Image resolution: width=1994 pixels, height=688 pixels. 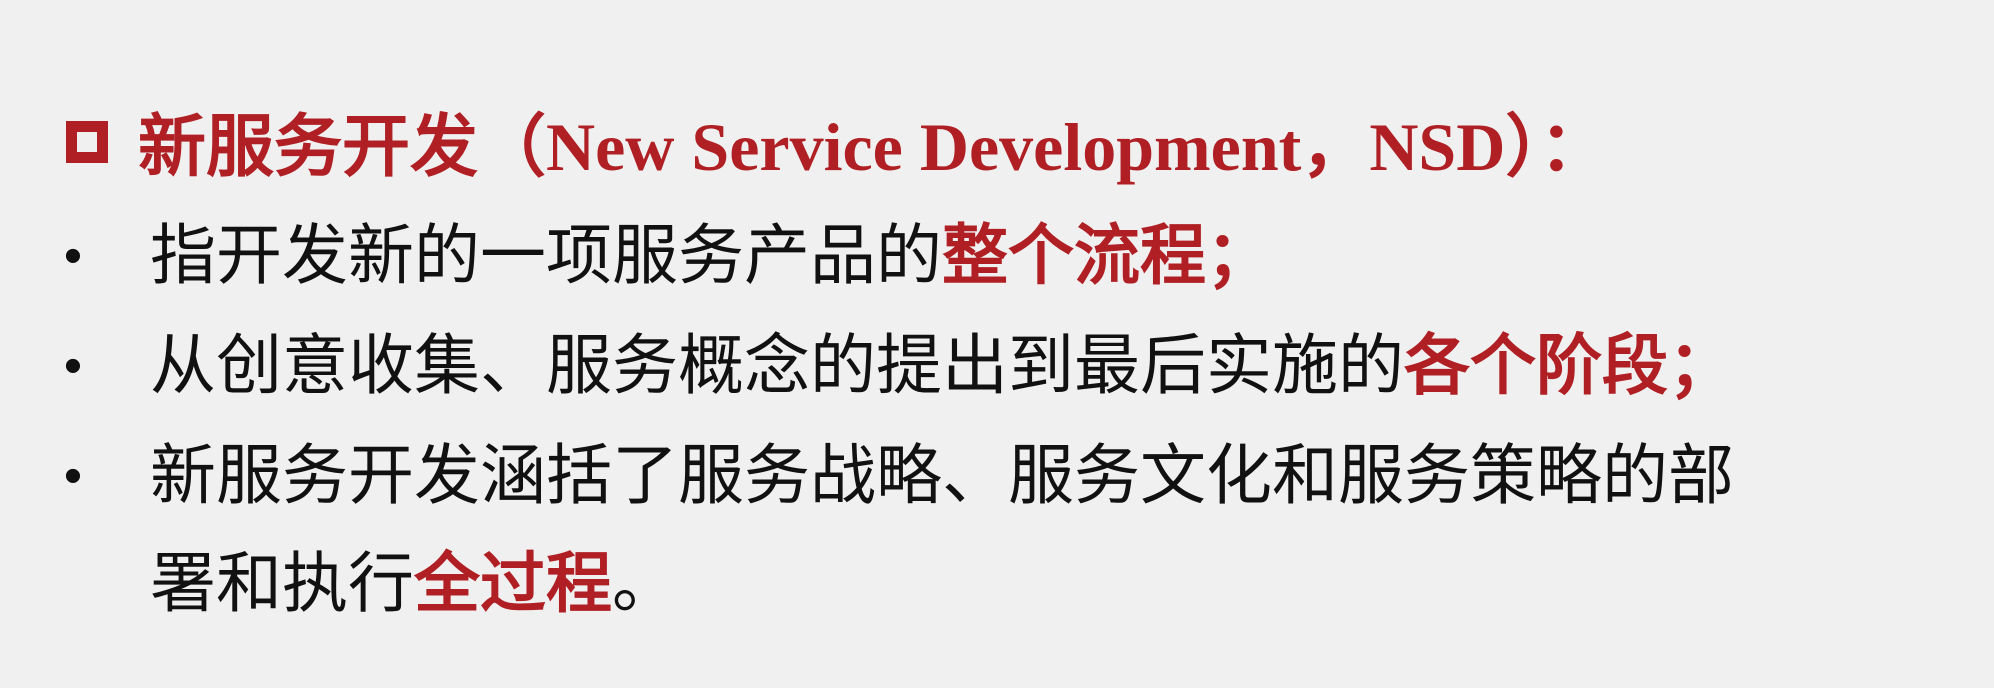 What do you see at coordinates (1043, 146) in the screenshot?
I see `heading-title-en: （New Service Development，NSD）：` at bounding box center [1043, 146].